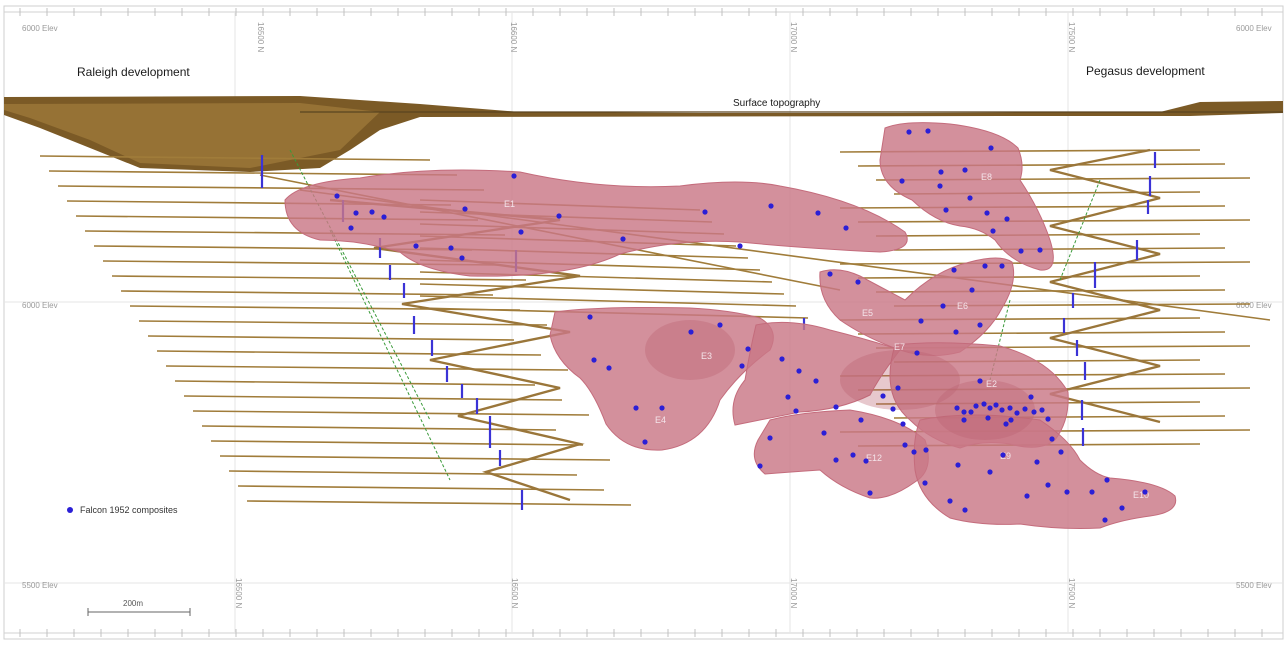  I want to click on northing-label-bottom-4: 17500 N, so click(1071, 593).